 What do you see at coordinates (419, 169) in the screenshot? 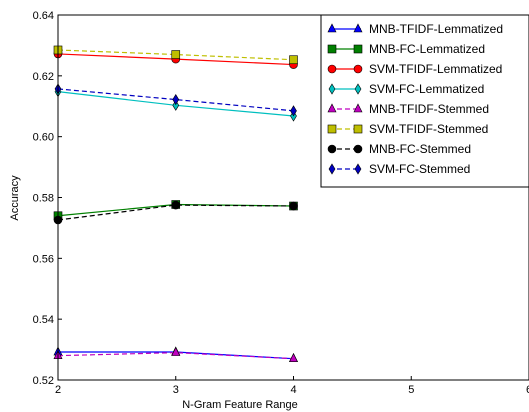
I see `legend-label: SVM-FC-Stemmed` at bounding box center [419, 169].